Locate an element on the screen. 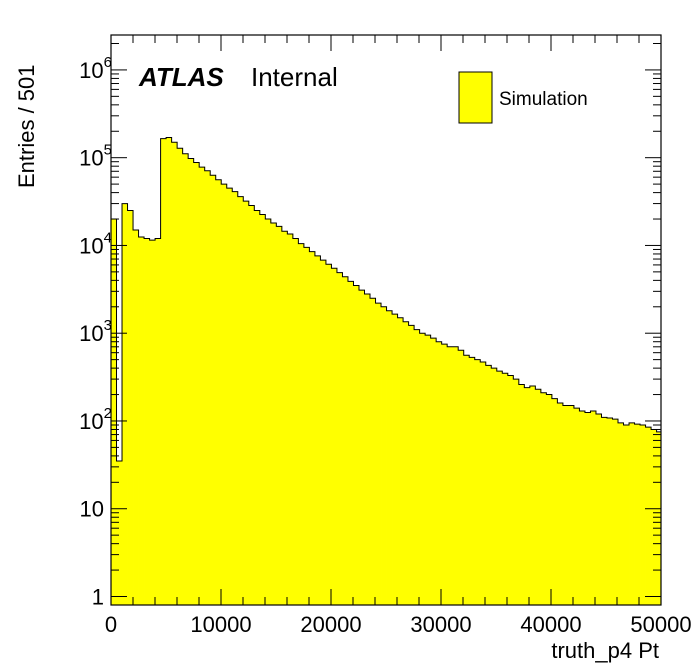 The image size is (696, 672). y-tick-label: 10⁴ is located at coordinates (95, 243).